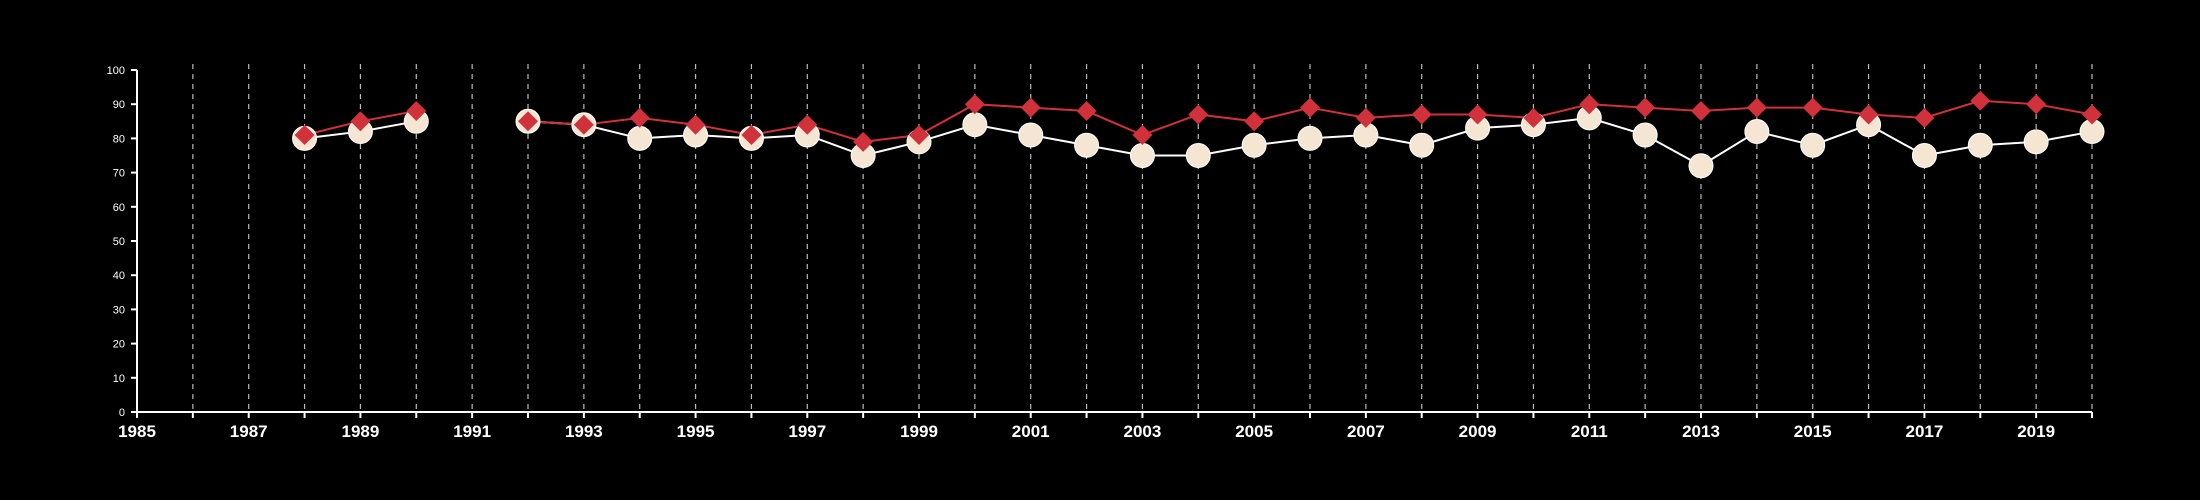  Describe the element at coordinates (122, 413) in the screenshot. I see `y-tick-label: 0` at that location.